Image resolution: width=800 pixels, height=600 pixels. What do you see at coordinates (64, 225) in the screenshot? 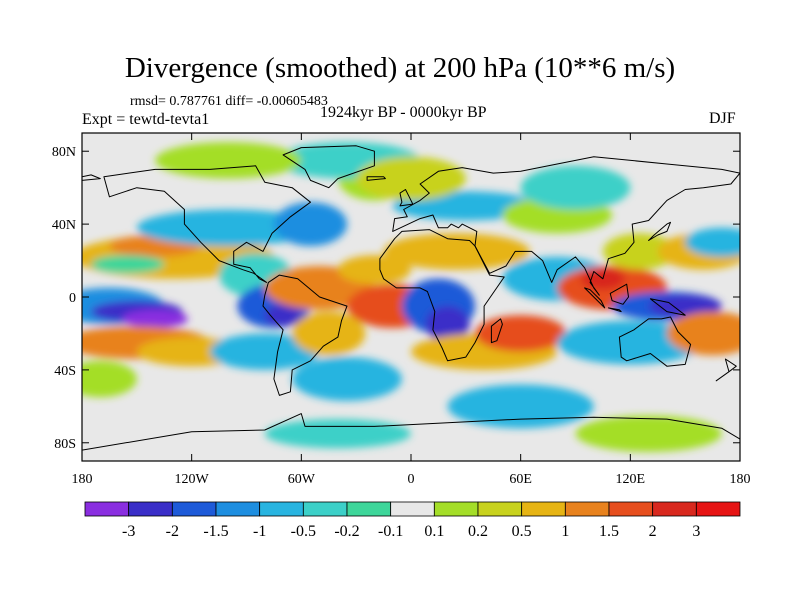
I see `y-tick-label: 40N` at bounding box center [64, 225].